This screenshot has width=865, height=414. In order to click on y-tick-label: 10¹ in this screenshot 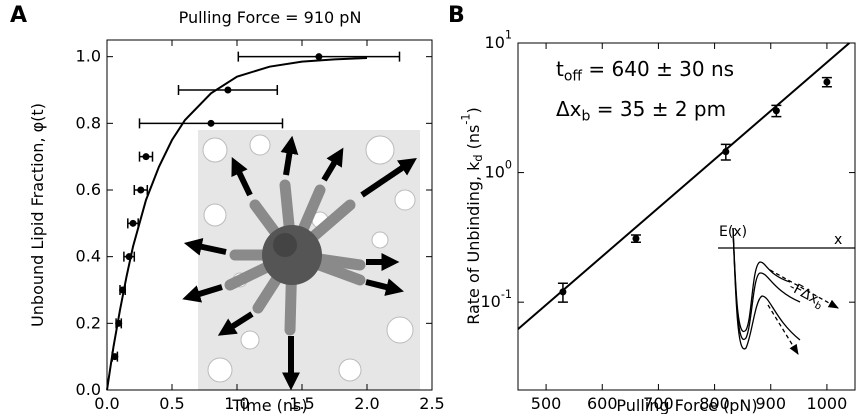, I will do `click(498, 40)`.